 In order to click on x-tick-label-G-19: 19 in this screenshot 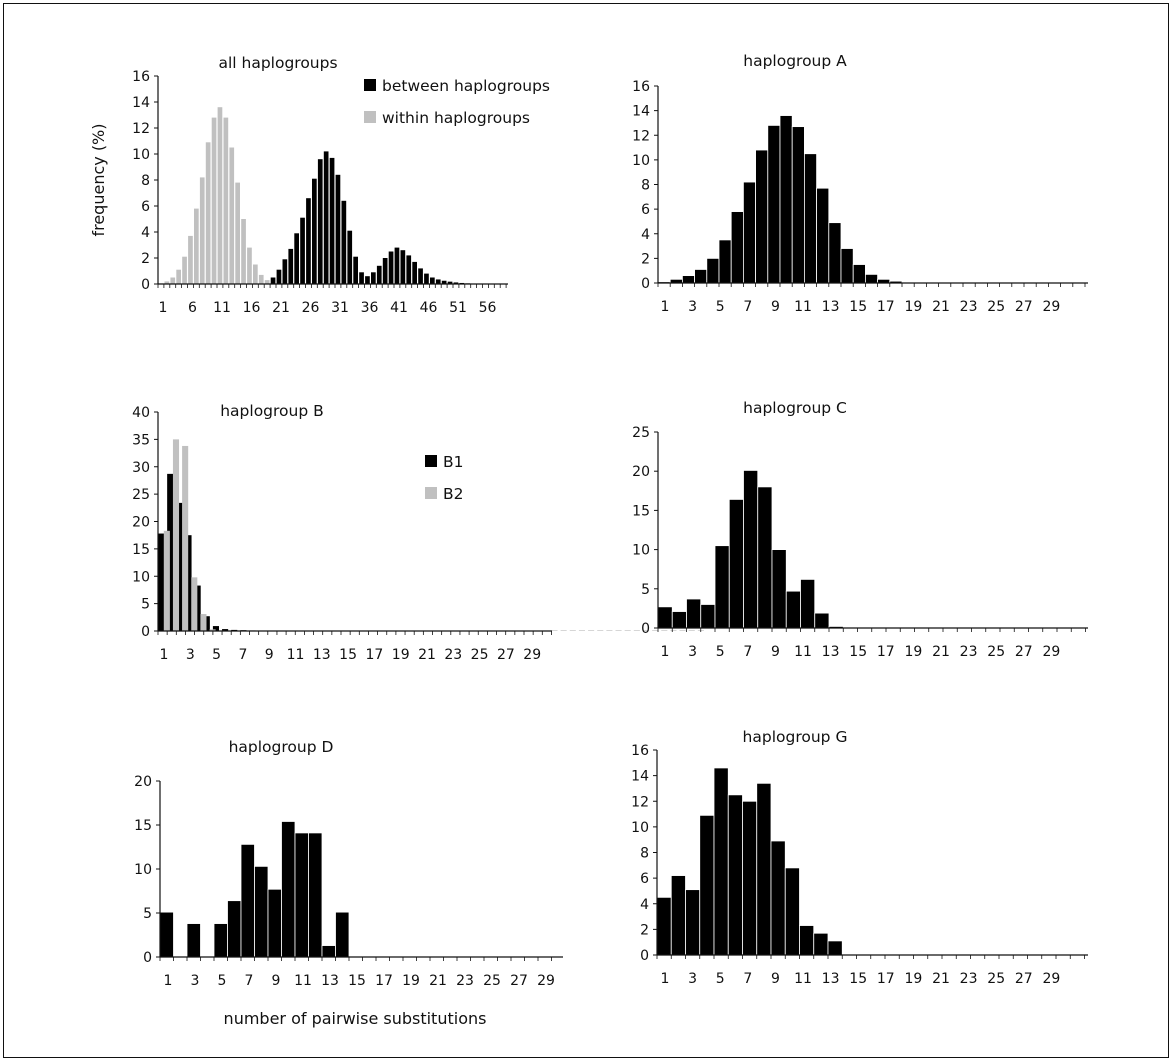, I will do `click(913, 979)`.